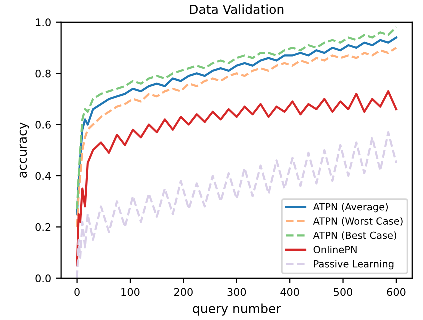 The height and width of the screenshot is (320, 423). Describe the element at coordinates (43, 74) in the screenshot. I see `y-tick-label: 0.8` at that location.